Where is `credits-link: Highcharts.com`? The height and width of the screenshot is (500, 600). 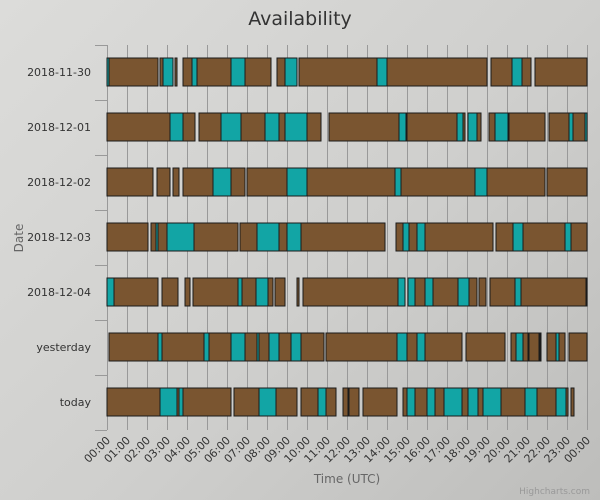 credits-link: Highcharts.com is located at coordinates (554, 492).